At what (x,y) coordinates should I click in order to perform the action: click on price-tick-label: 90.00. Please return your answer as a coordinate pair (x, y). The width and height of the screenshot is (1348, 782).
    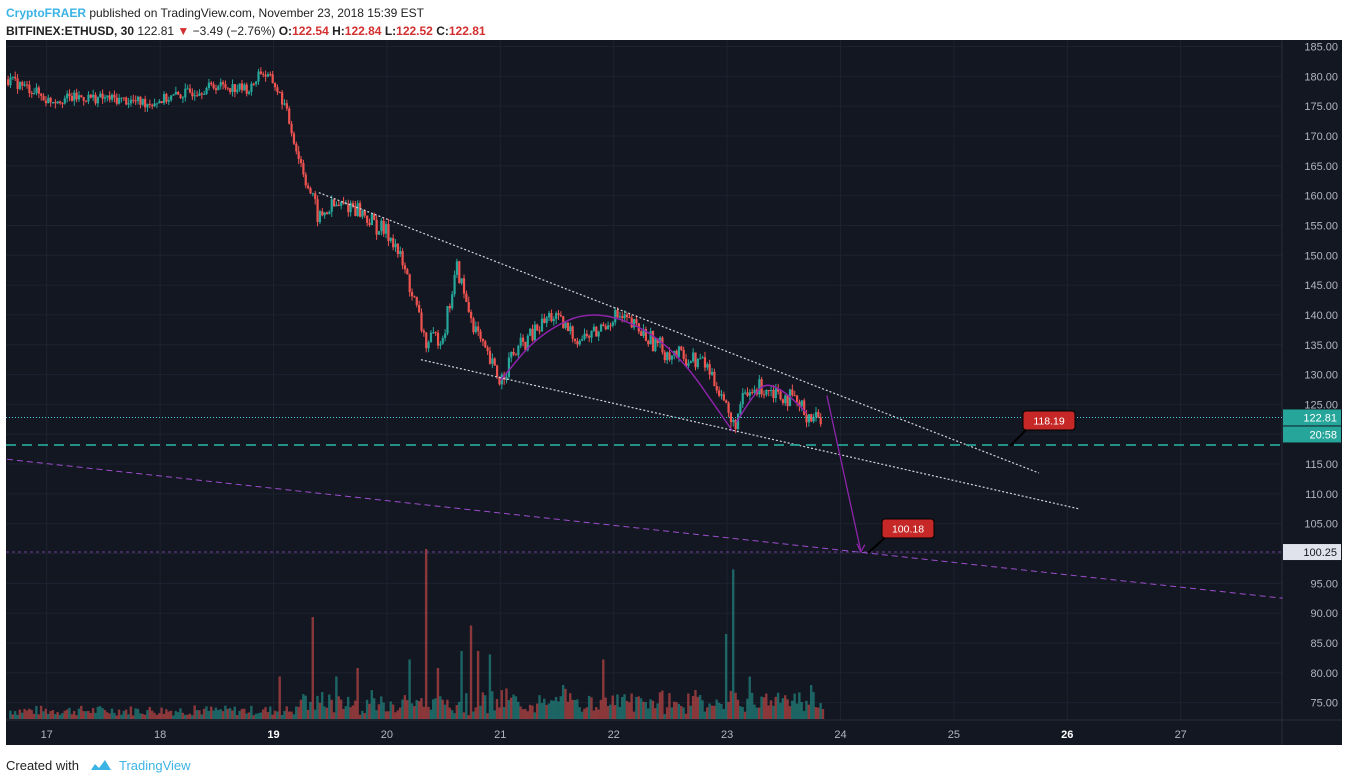
    Looking at the image, I should click on (1324, 614).